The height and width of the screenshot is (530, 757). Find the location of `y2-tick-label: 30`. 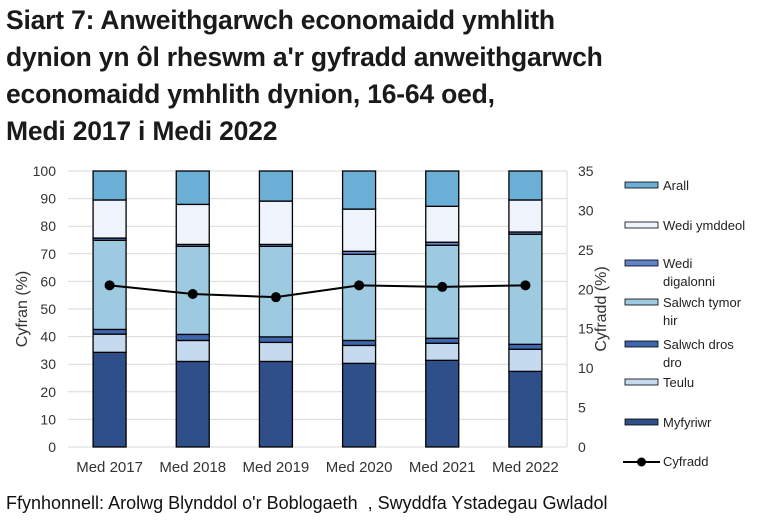

y2-tick-label: 30 is located at coordinates (586, 210).